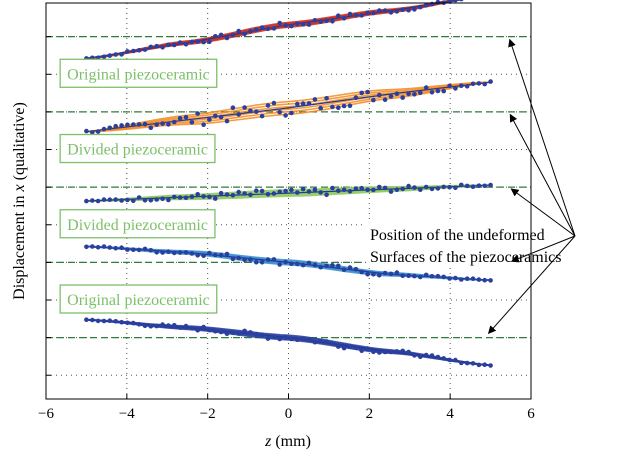  Describe the element at coordinates (138, 73) in the screenshot. I see `box-label: Original piezoceramic` at that location.